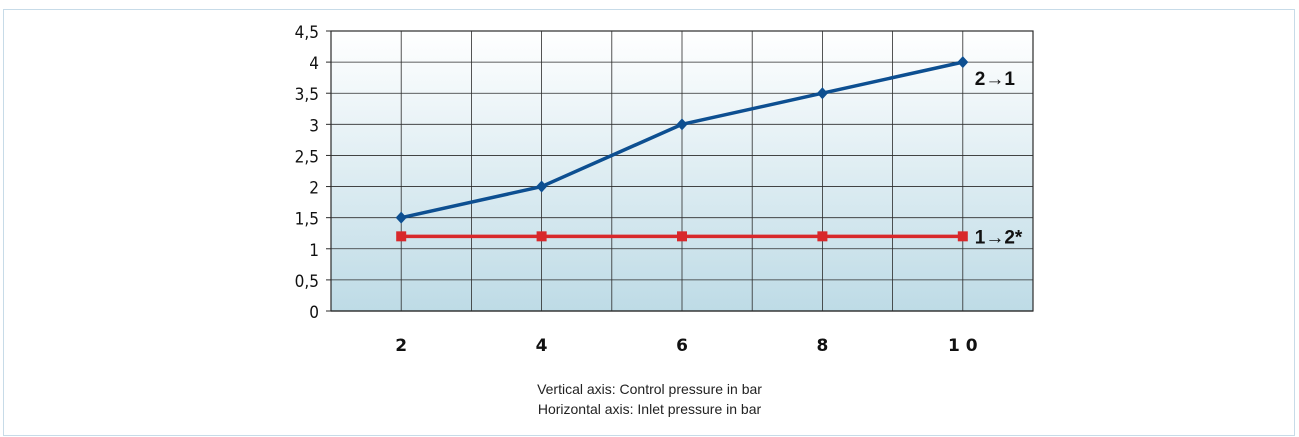  I want to click on y-tick-label: 0, so click(314, 313).